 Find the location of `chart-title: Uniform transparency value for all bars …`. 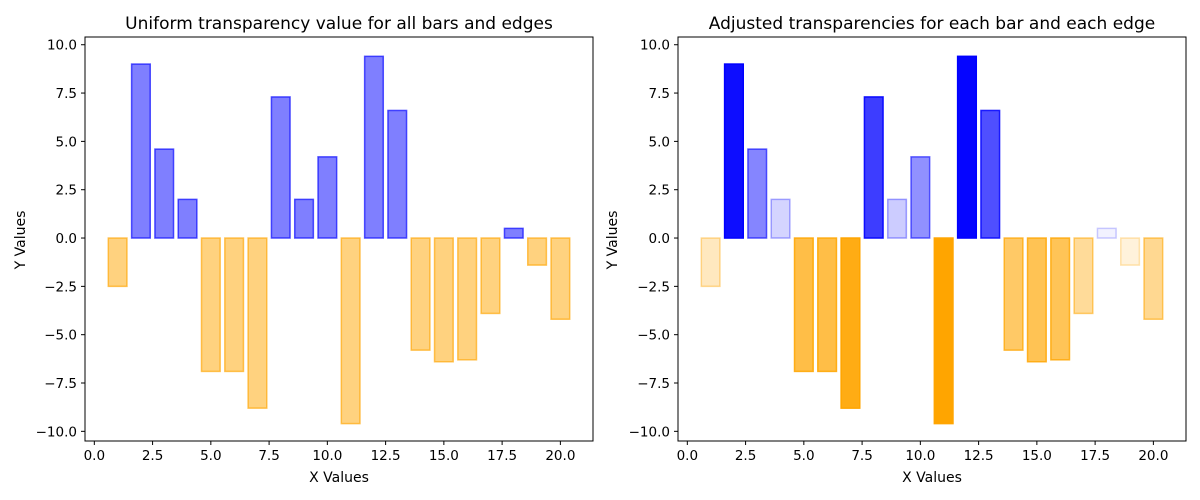

chart-title: Uniform transparency value for all bars … is located at coordinates (339, 24).